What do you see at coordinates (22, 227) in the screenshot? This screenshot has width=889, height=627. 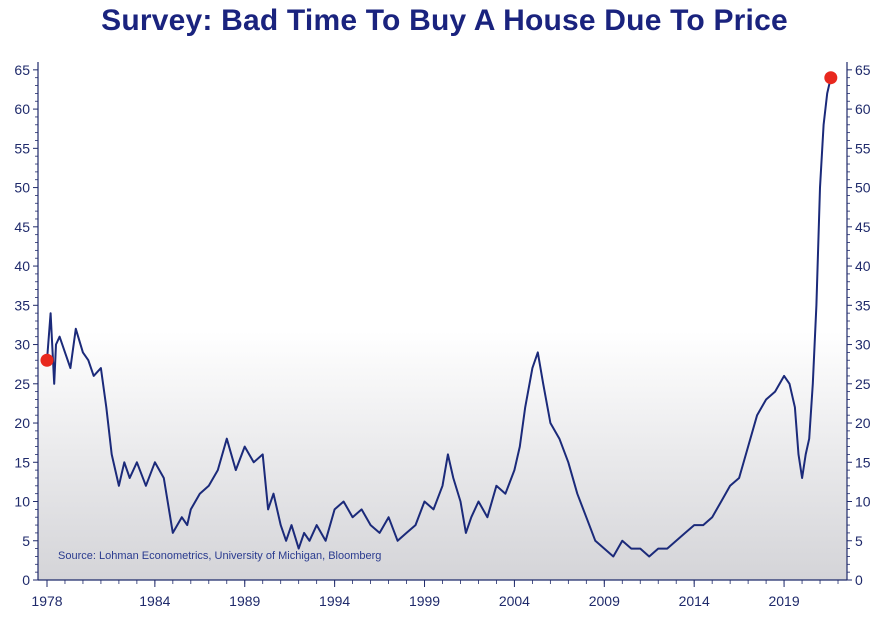 I see `y-tick-label-left: 45` at bounding box center [22, 227].